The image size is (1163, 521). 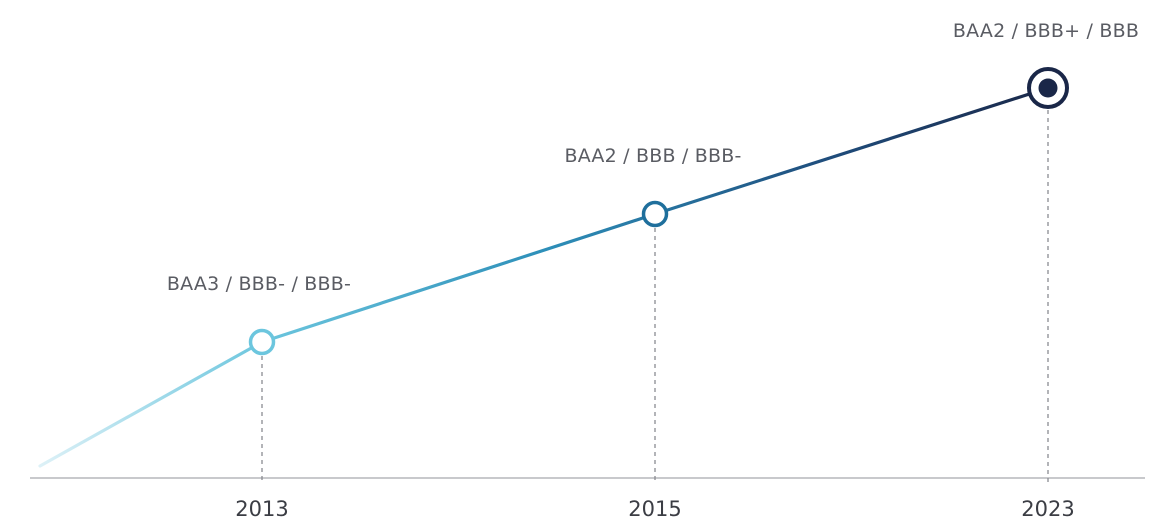 What do you see at coordinates (1048, 88) in the screenshot?
I see `data-point-core-2023` at bounding box center [1048, 88].